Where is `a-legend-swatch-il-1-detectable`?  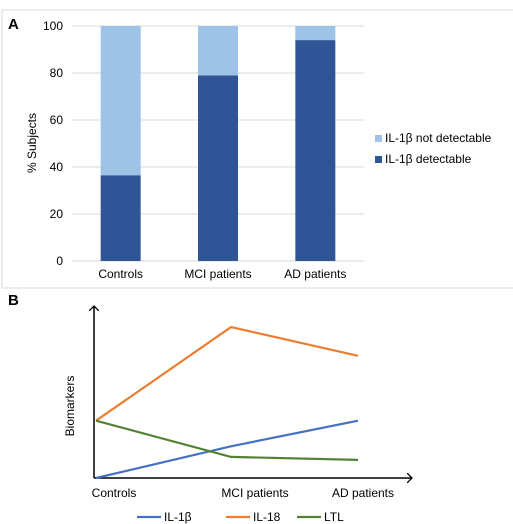 a-legend-swatch-il-1-detectable is located at coordinates (378, 159).